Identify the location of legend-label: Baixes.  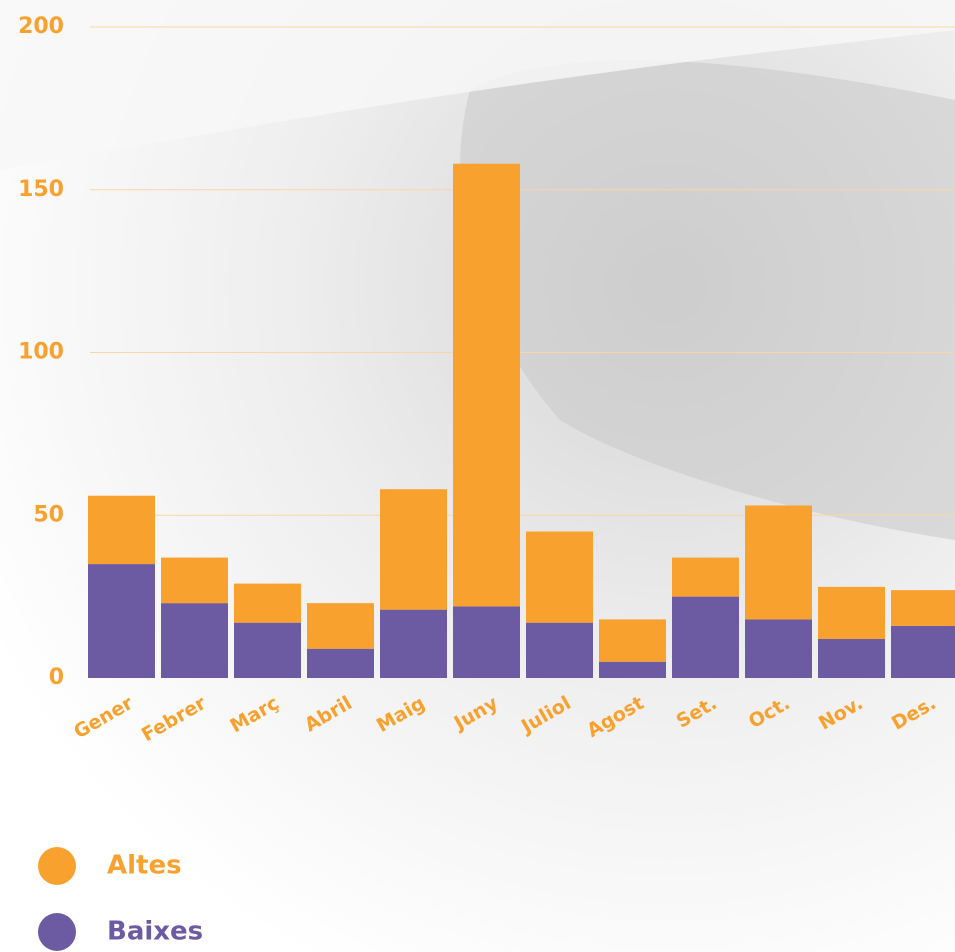
(155, 932).